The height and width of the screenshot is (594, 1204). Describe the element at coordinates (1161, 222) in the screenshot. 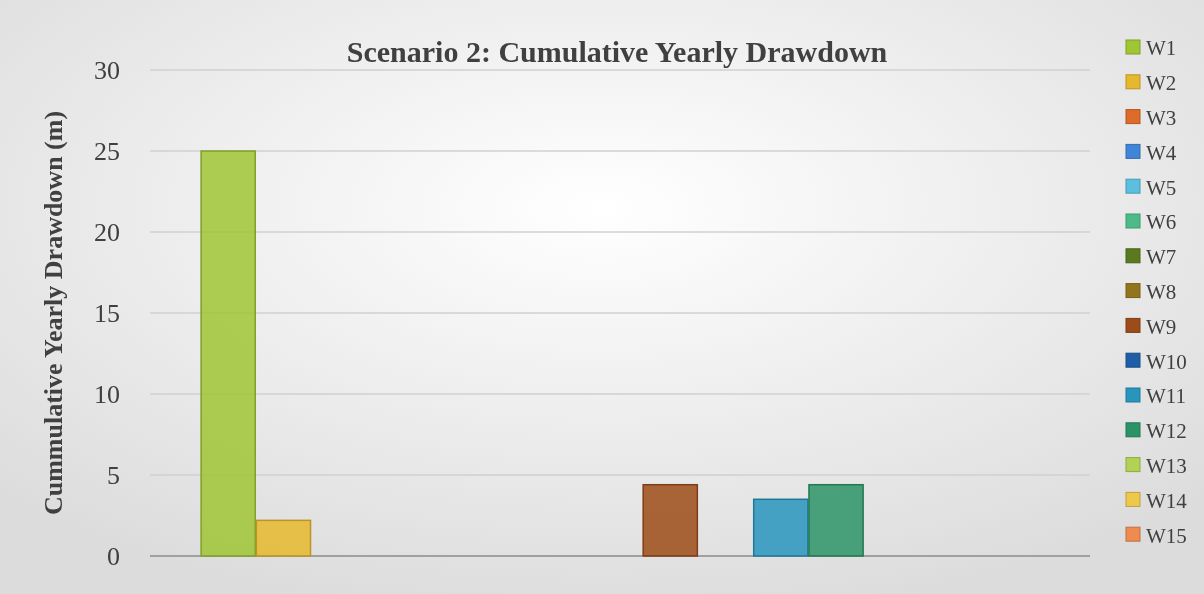

I see `legend-label: W6` at that location.